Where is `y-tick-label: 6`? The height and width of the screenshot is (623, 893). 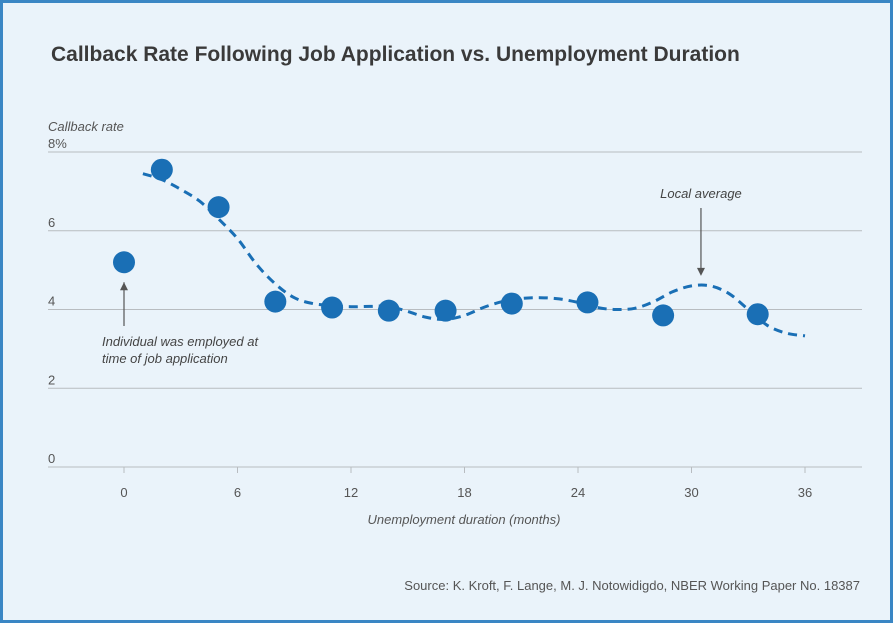 y-tick-label: 6 is located at coordinates (51, 222).